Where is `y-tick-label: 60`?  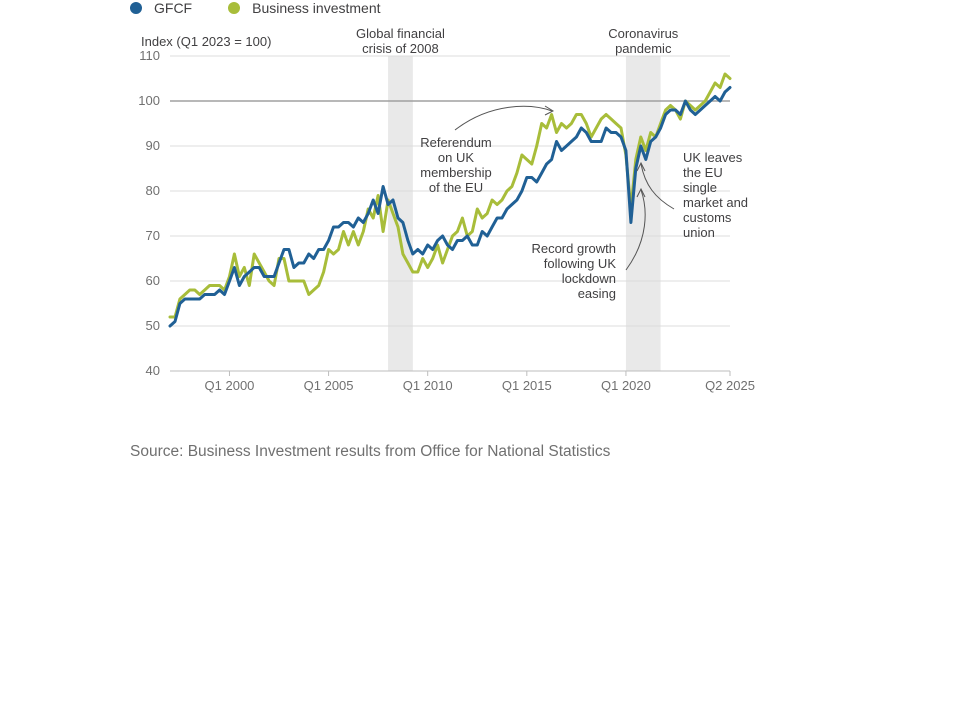
y-tick-label: 60 is located at coordinates (153, 280).